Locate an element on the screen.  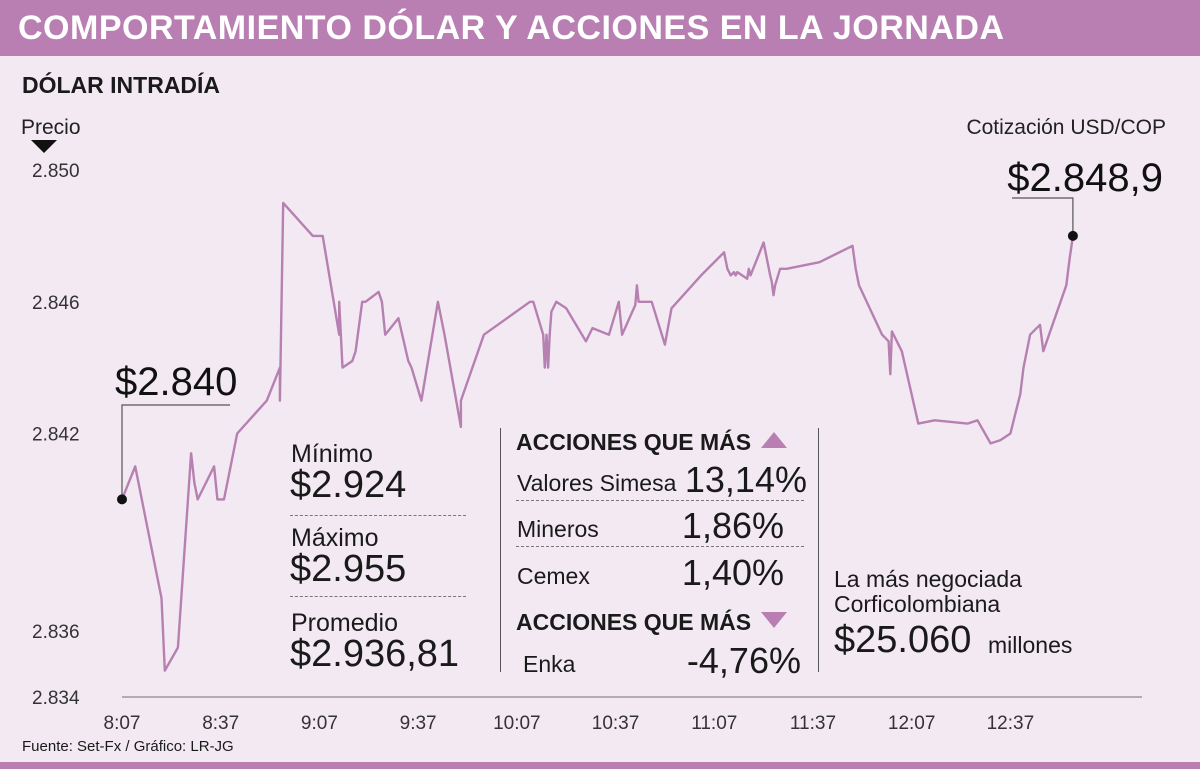
x-tick-label: 11:37 is located at coordinates (813, 723).